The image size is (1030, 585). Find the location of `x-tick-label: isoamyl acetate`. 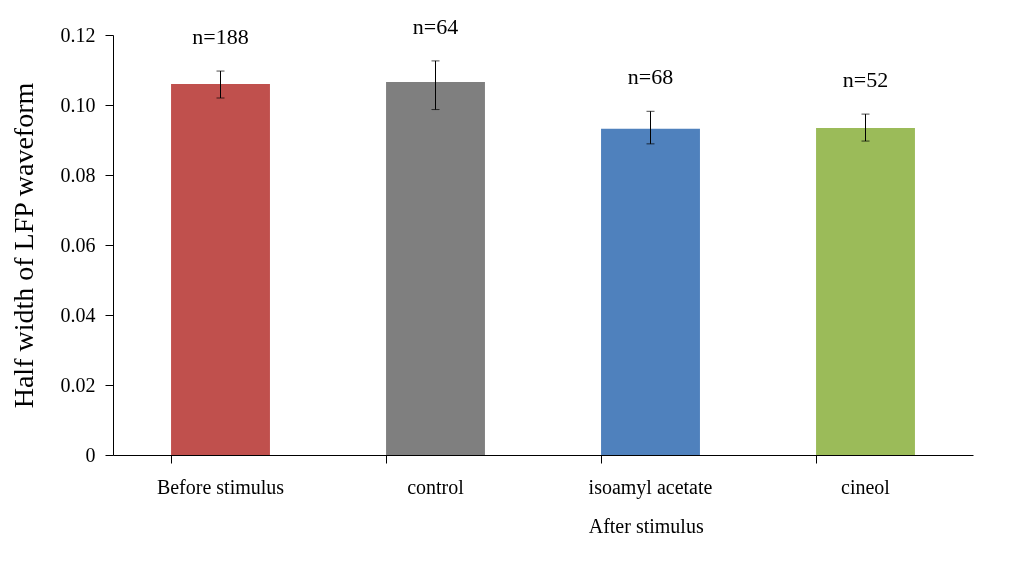

x-tick-label: isoamyl acetate is located at coordinates (650, 487).